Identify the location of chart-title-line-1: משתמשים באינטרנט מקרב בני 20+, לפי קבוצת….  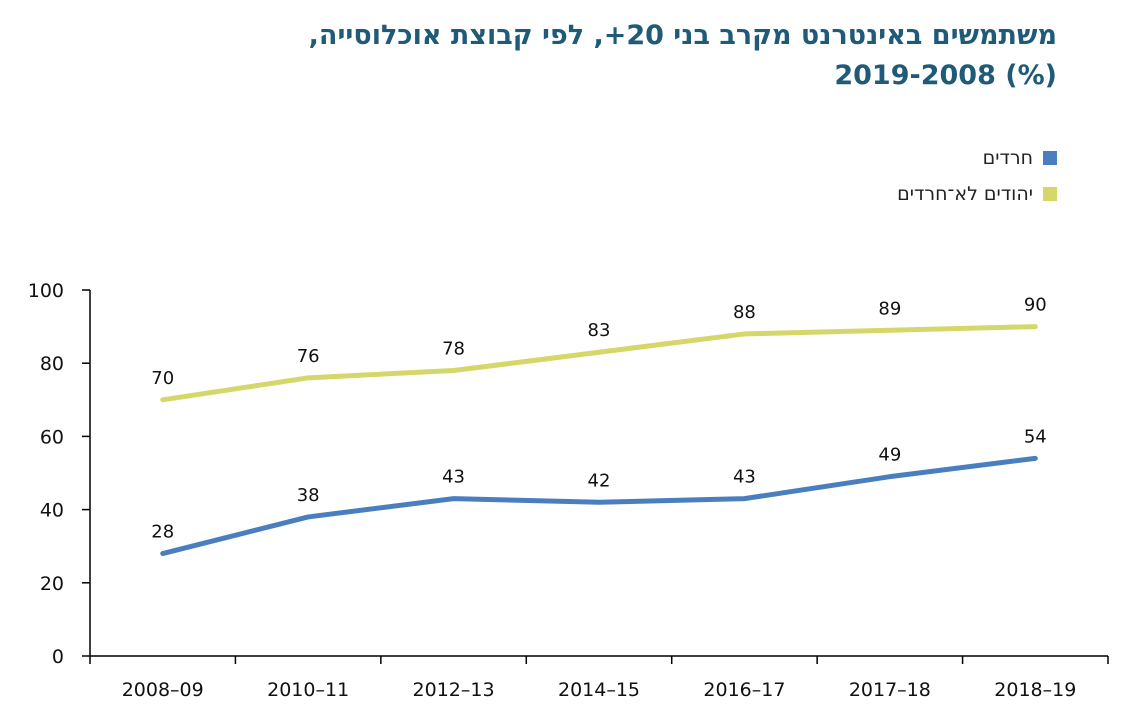
(682, 35).